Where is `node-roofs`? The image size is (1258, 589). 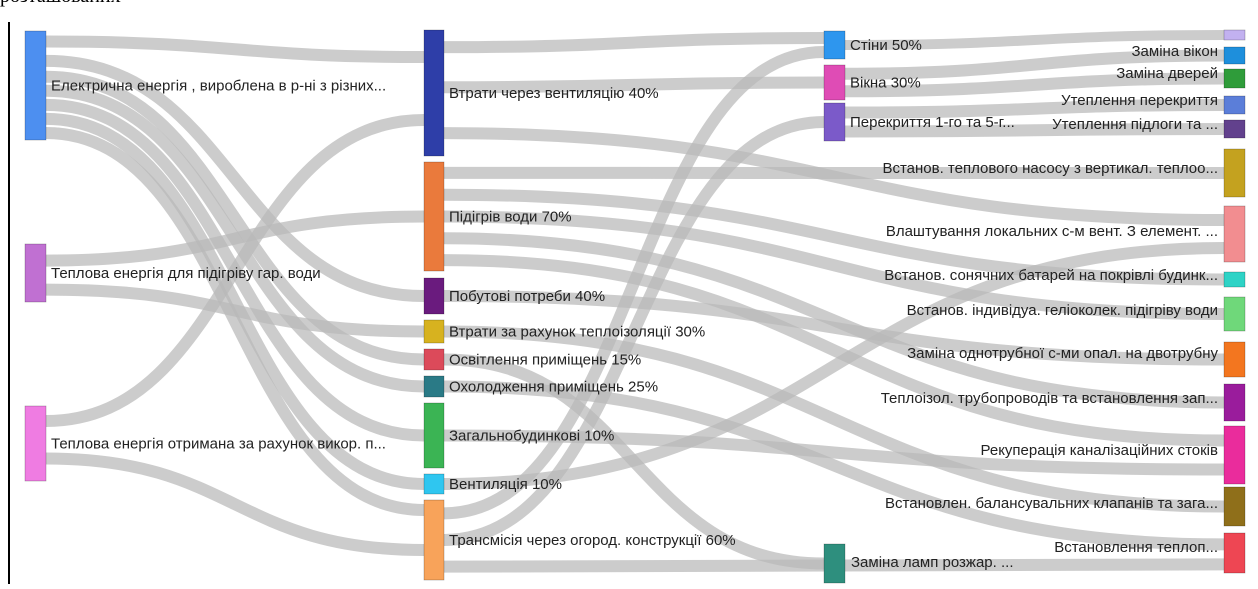 node-roofs is located at coordinates (834, 122).